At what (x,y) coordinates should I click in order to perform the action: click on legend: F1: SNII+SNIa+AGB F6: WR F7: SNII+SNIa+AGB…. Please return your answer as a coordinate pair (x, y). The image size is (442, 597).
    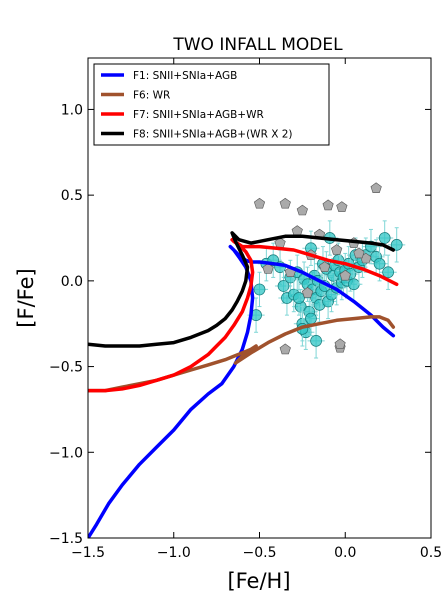
    Looking at the image, I should click on (211, 104).